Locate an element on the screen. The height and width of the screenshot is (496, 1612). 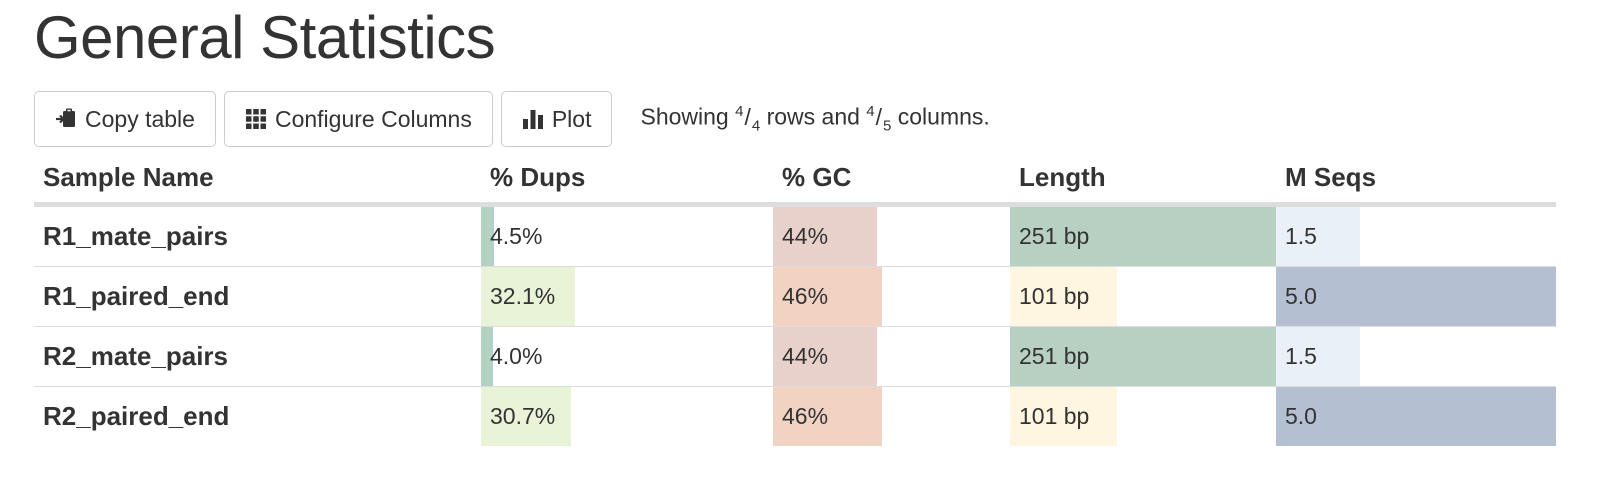
table-row: R2_mate_pairs 4.0% 44% 251 bp 1.5 is located at coordinates (795, 356).